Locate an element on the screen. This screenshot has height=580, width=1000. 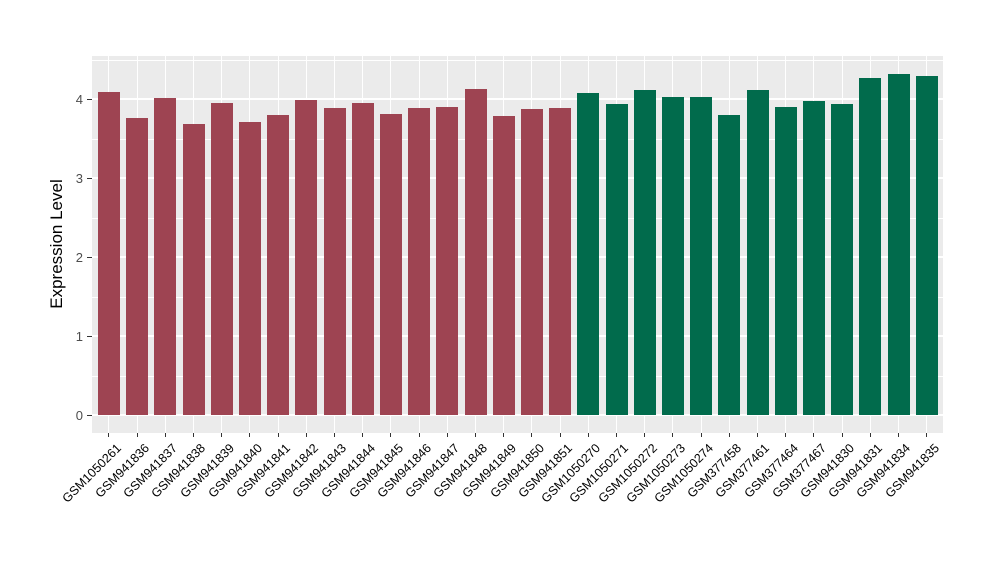
y-axis-tick-label: 3 is located at coordinates (79, 178).